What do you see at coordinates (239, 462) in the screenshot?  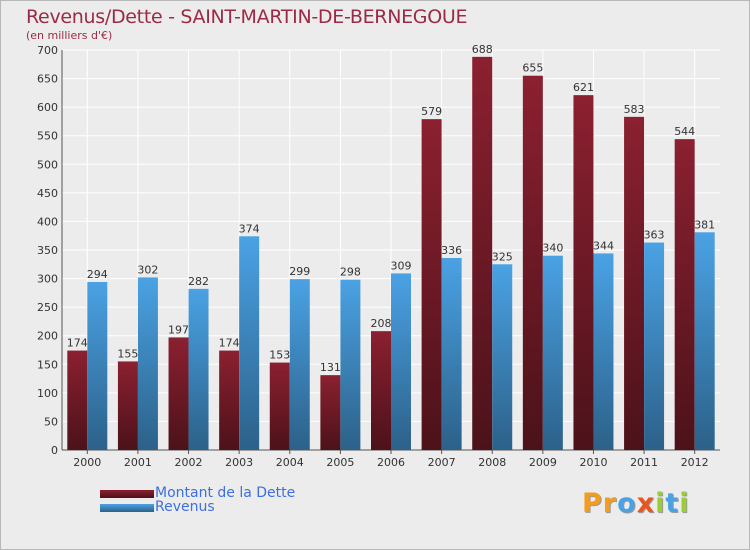 I see `x-tick-label: 2003` at bounding box center [239, 462].